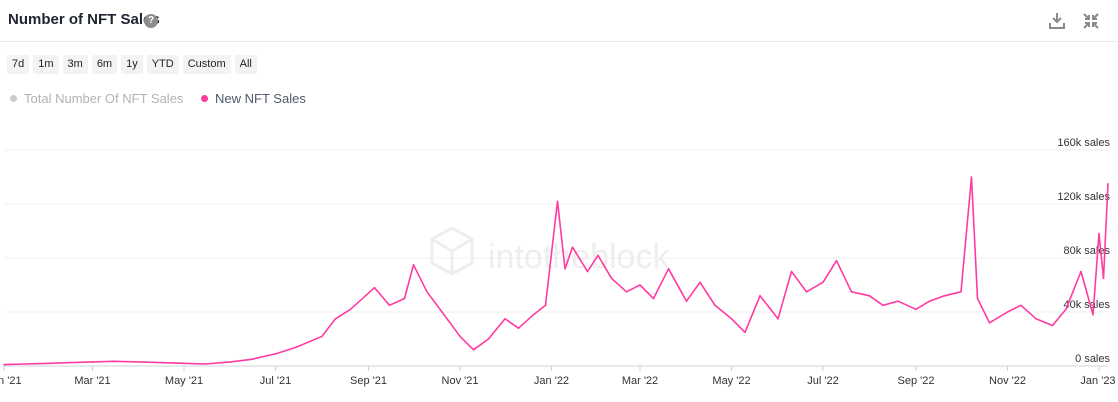 This screenshot has height=402, width=1118. I want to click on x-tick-label: Nov '22, so click(1007, 381).